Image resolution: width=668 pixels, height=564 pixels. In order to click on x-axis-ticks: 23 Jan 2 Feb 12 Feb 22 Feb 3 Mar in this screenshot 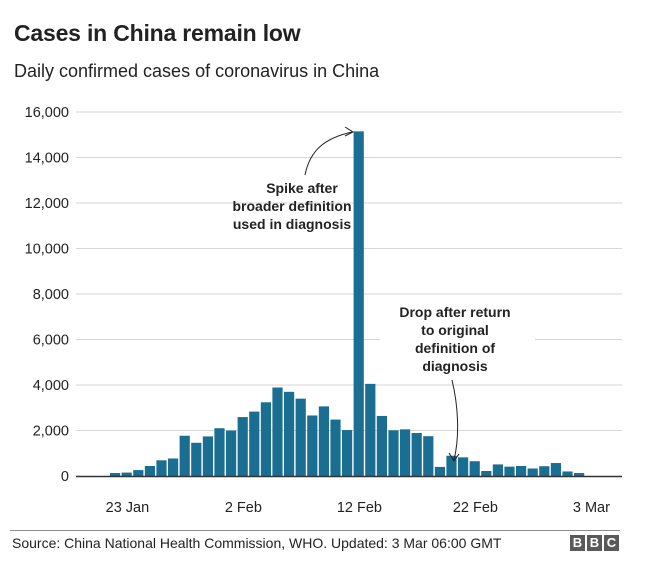, I will do `click(358, 508)`.